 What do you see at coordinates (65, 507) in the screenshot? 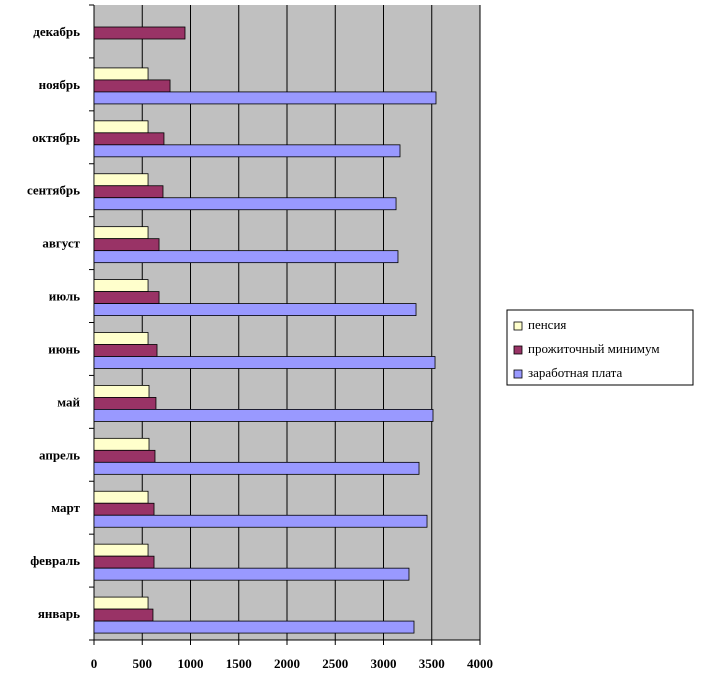
I see `y-tick-label: март` at bounding box center [65, 507].